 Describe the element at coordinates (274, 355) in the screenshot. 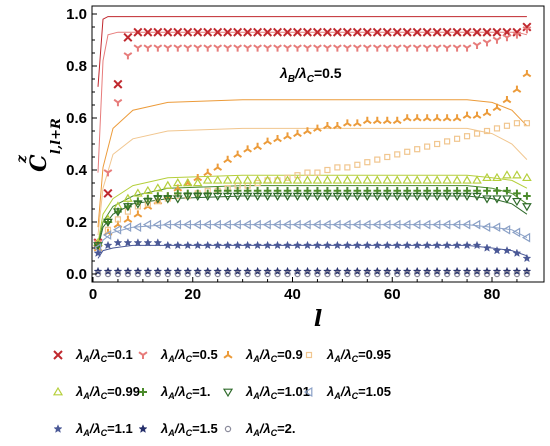

I see `legend-label: λA/λC=0.9` at that location.